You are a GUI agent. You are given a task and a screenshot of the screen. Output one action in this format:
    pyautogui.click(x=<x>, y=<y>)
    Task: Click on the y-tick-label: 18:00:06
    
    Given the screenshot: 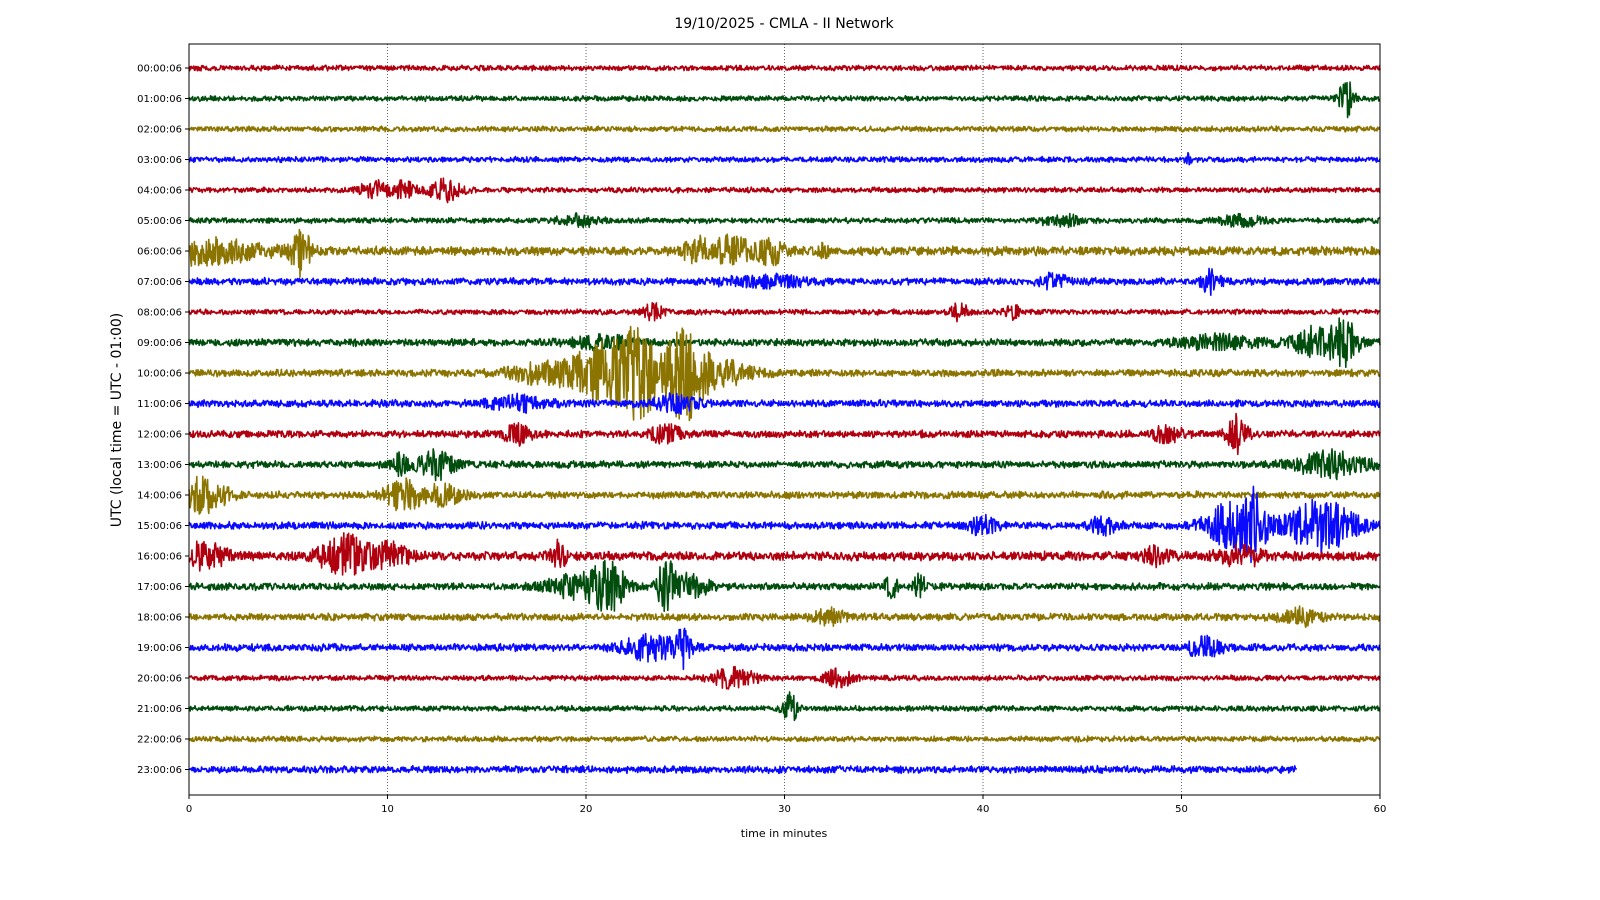 What is the action you would take?
    pyautogui.click(x=159, y=618)
    